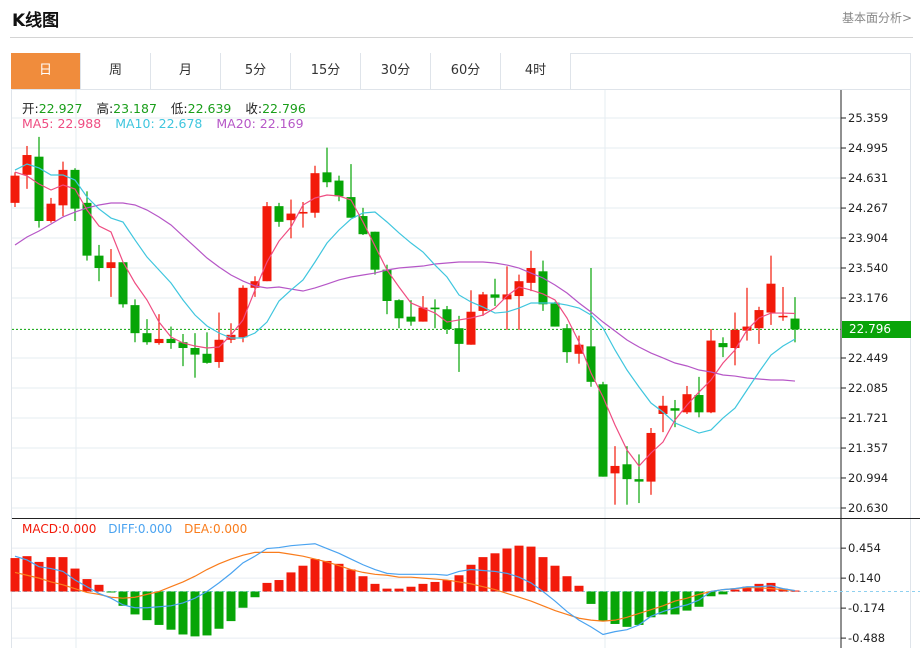 Image resolution: width=920 pixels, height=648 pixels. What do you see at coordinates (116, 71) in the screenshot?
I see `tab-week: 周` at bounding box center [116, 71].